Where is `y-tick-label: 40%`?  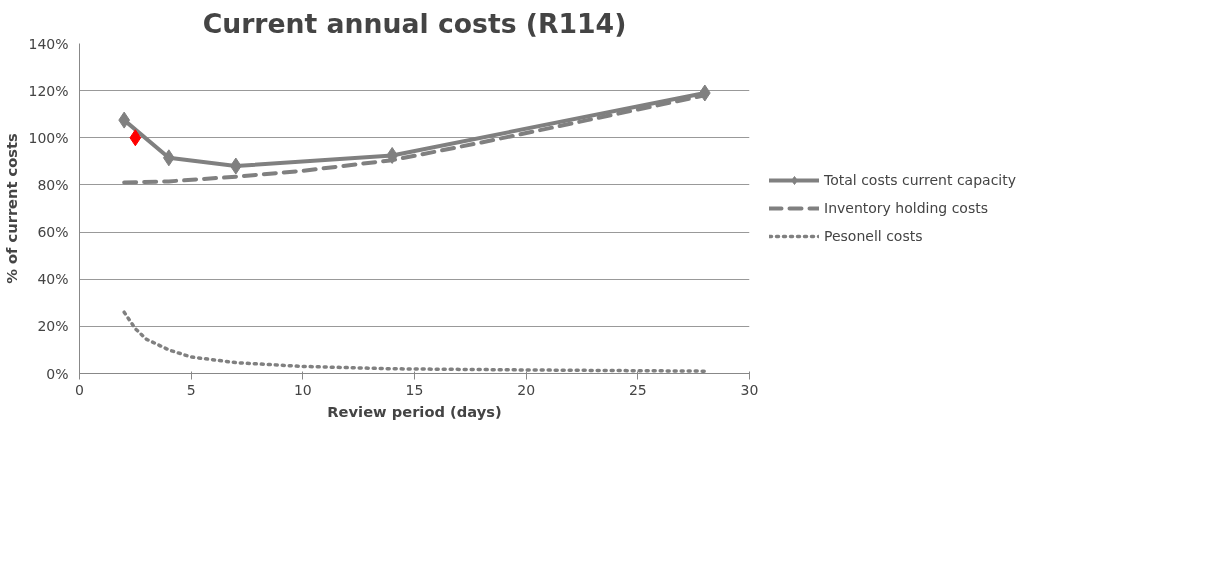
y-tick-label: 40% is located at coordinates (53, 279).